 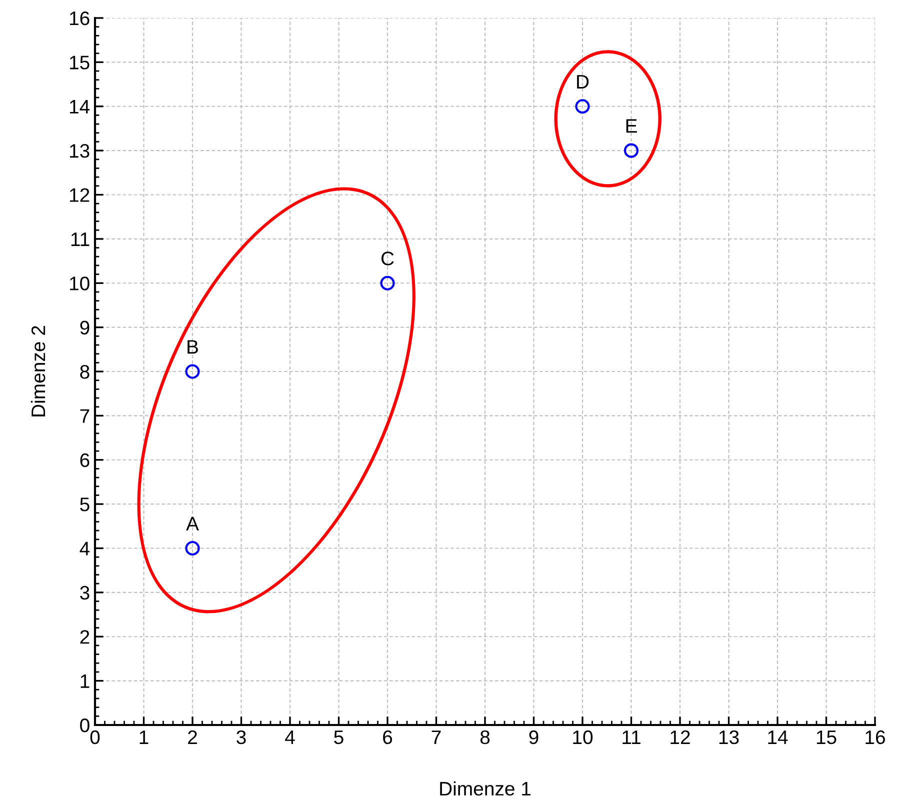 What do you see at coordinates (583, 737) in the screenshot?
I see `x-tick-label: 10` at bounding box center [583, 737].